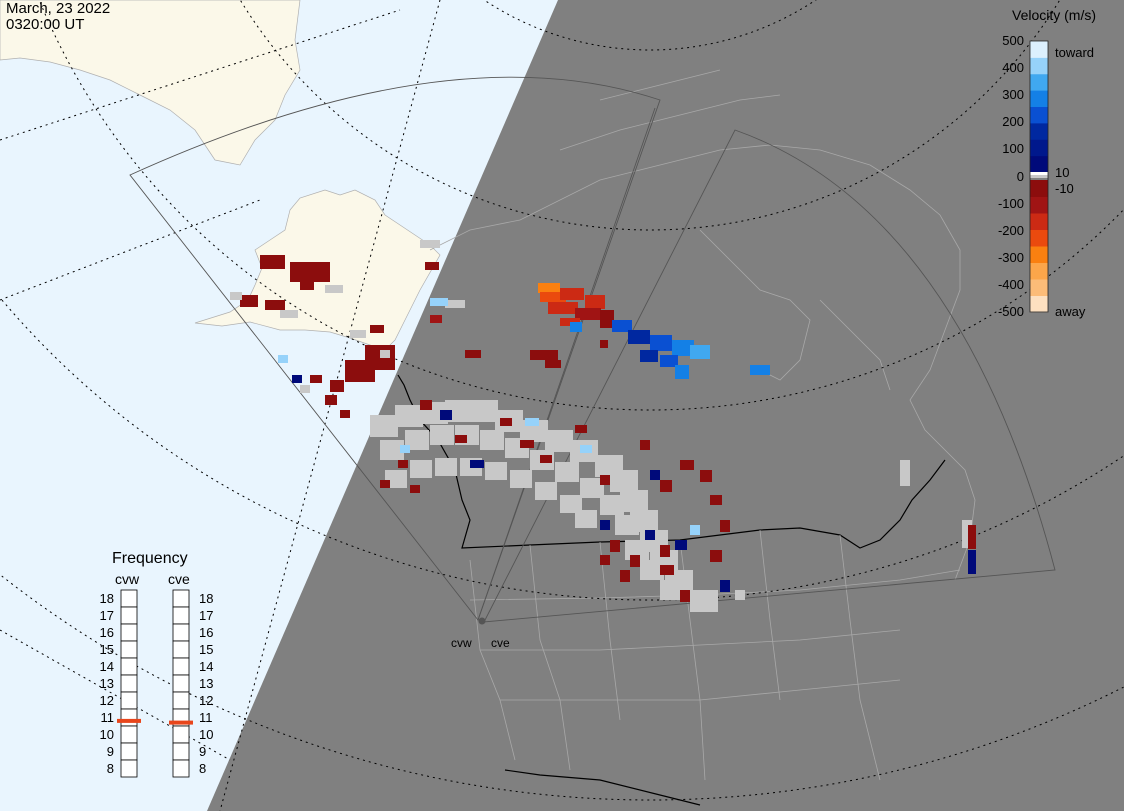 This screenshot has height=811, width=1124. What do you see at coordinates (203, 751) in the screenshot?
I see `cve-frequency-tick: 9` at bounding box center [203, 751].